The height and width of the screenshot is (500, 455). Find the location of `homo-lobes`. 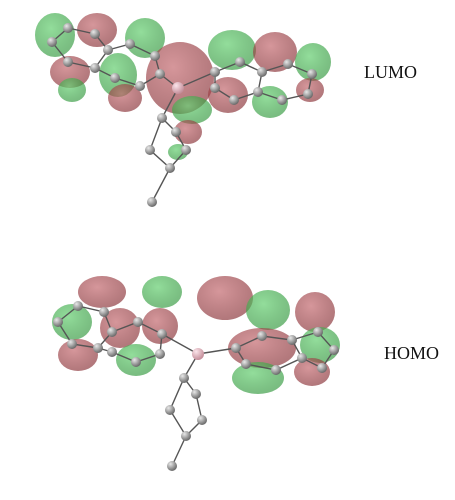

homo-lobes is located at coordinates (196, 335).